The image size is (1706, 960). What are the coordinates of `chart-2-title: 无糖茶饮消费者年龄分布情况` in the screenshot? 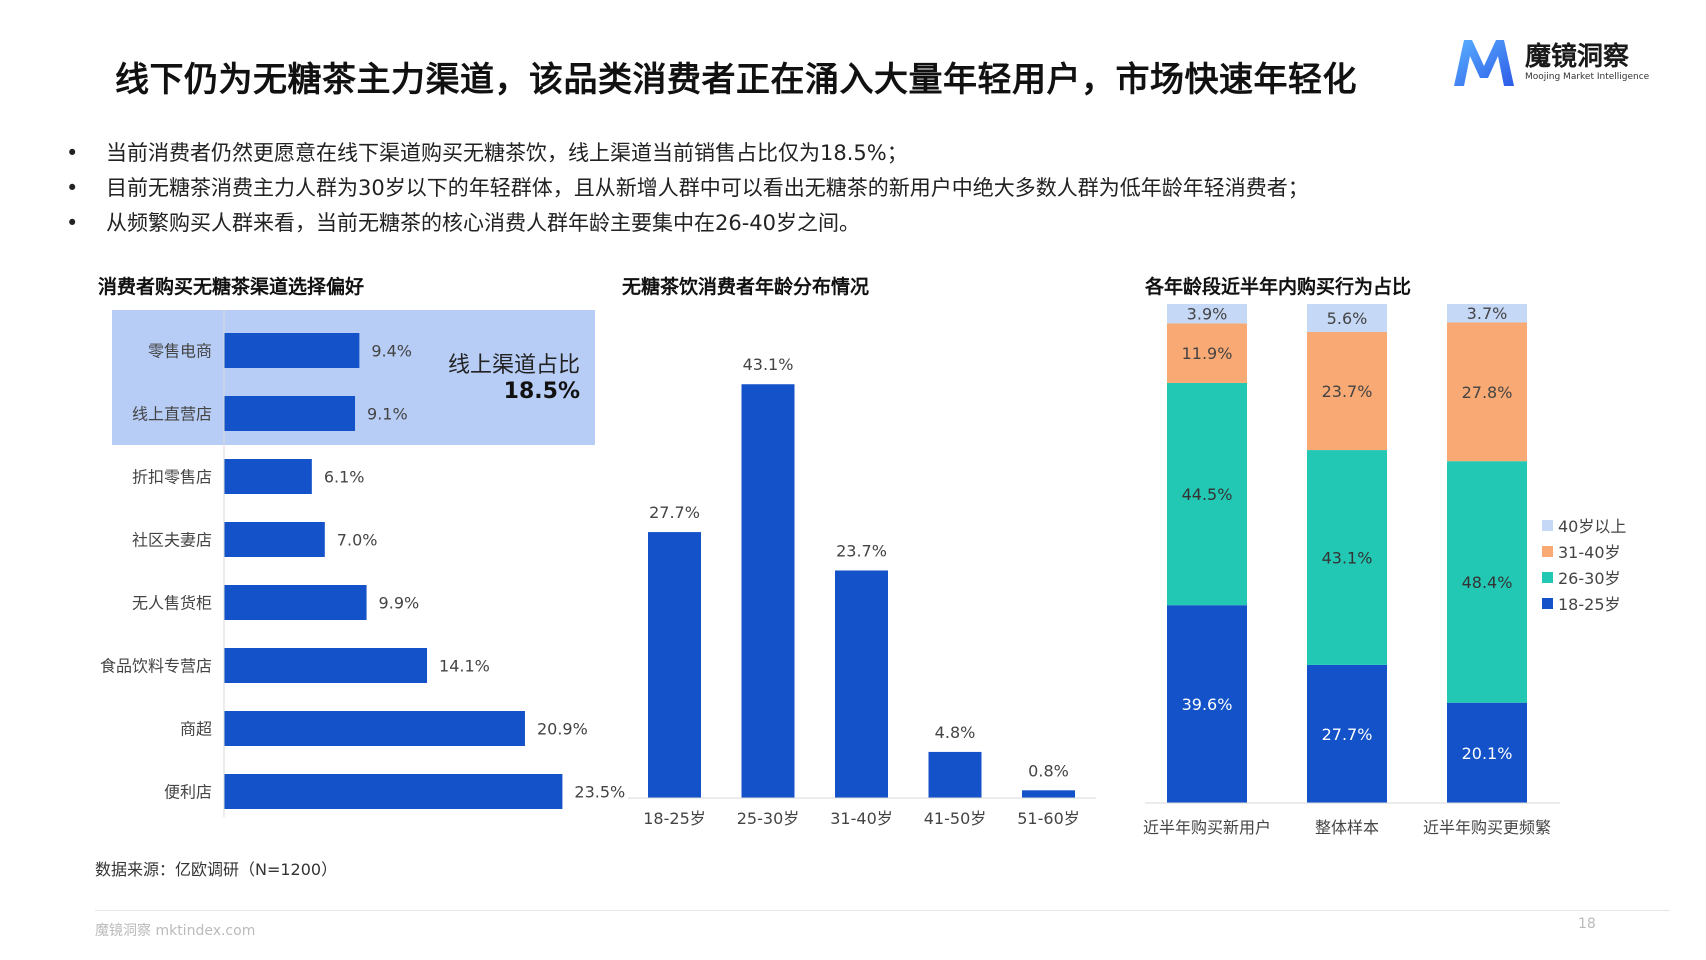 It's located at (746, 287).